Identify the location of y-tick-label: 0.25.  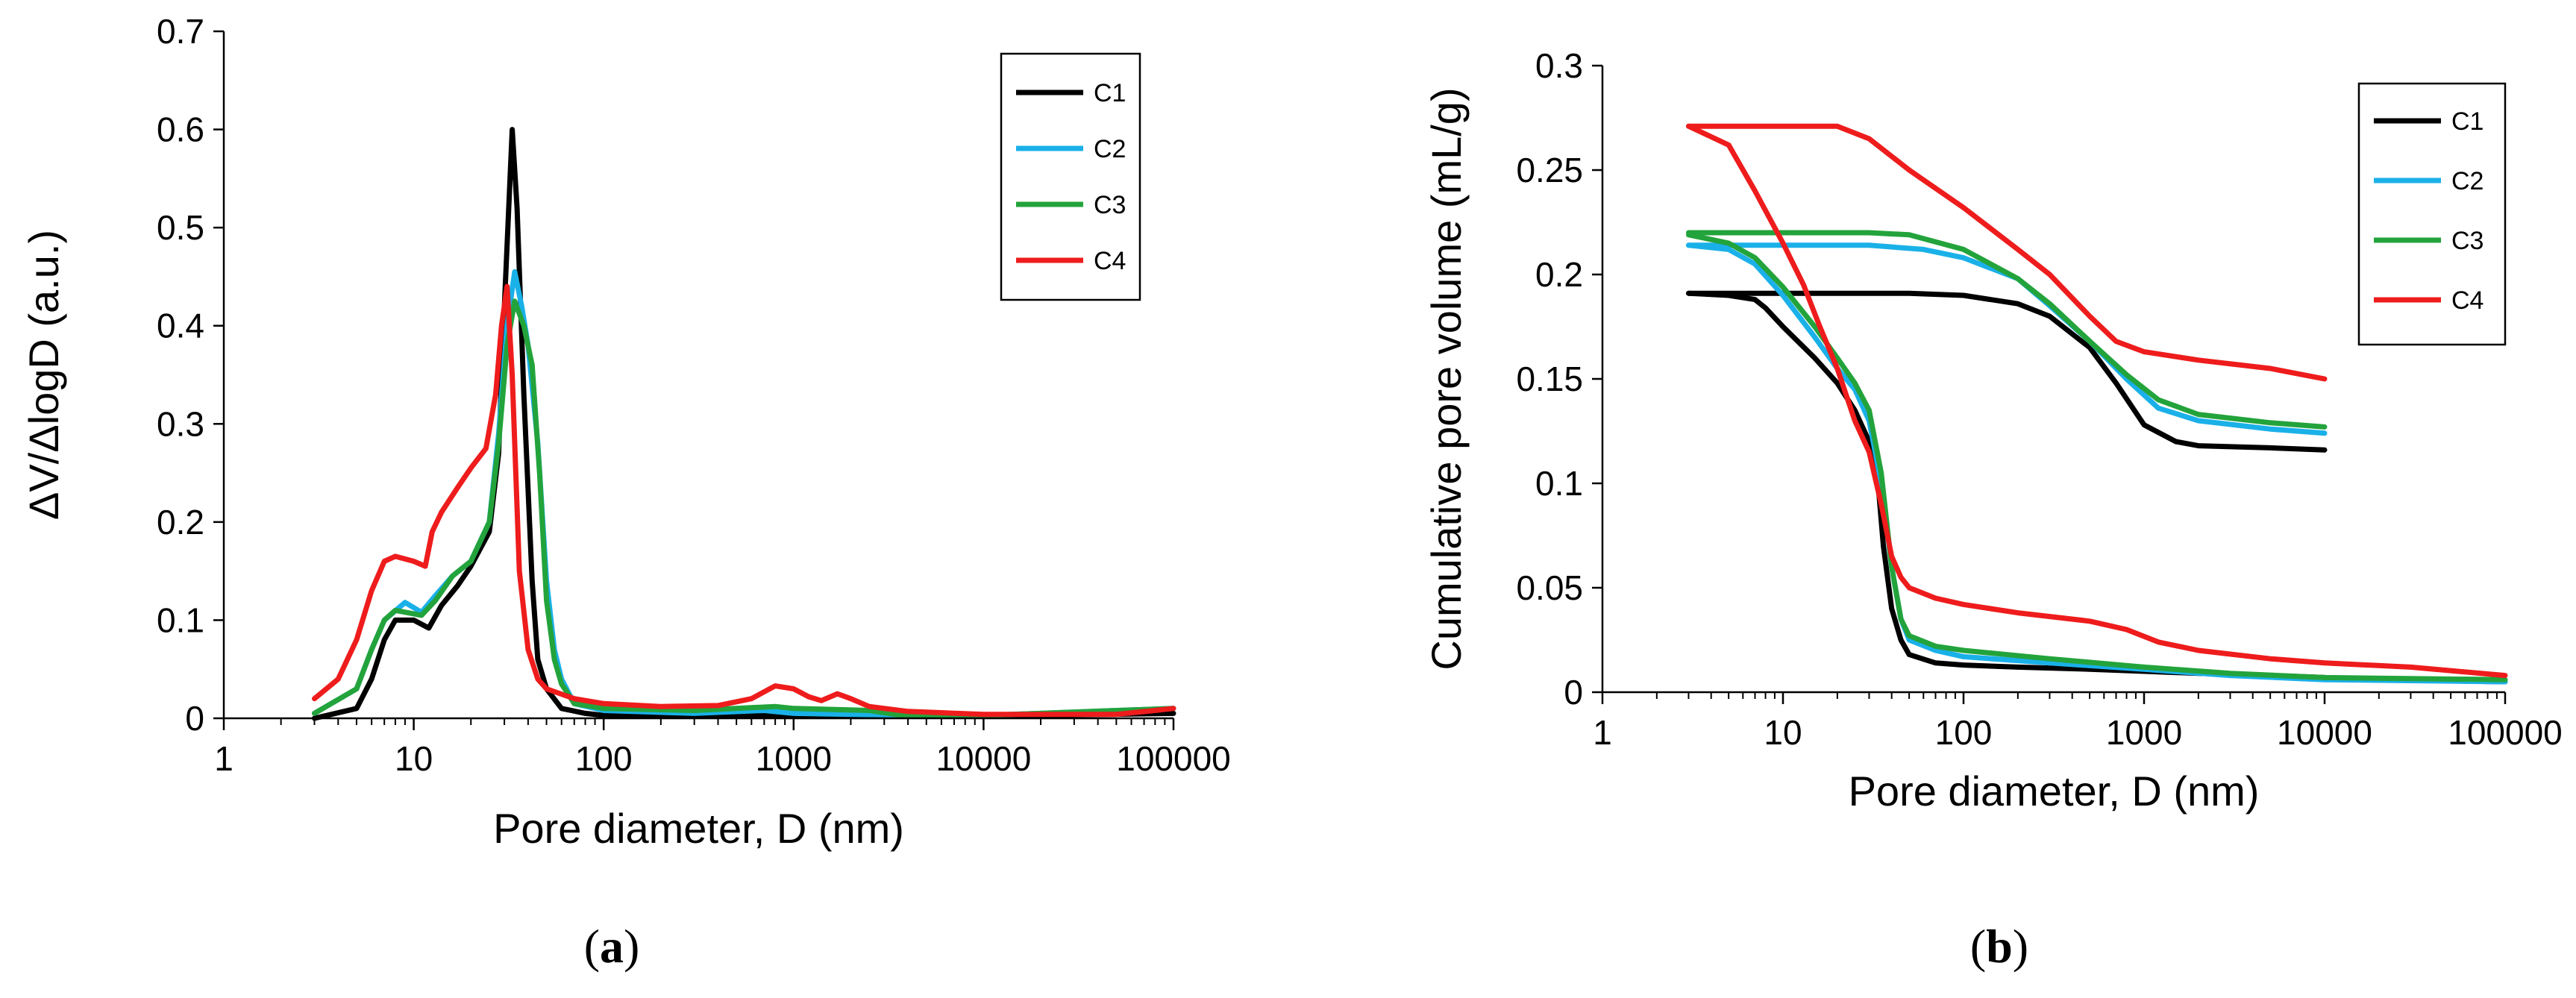
(1549, 170).